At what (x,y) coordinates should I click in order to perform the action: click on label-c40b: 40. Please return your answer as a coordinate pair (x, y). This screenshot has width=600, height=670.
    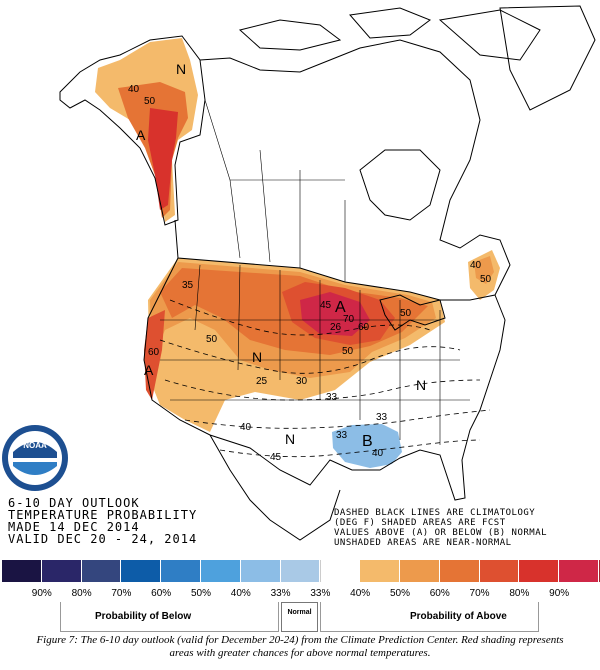
    Looking at the image, I should click on (378, 453).